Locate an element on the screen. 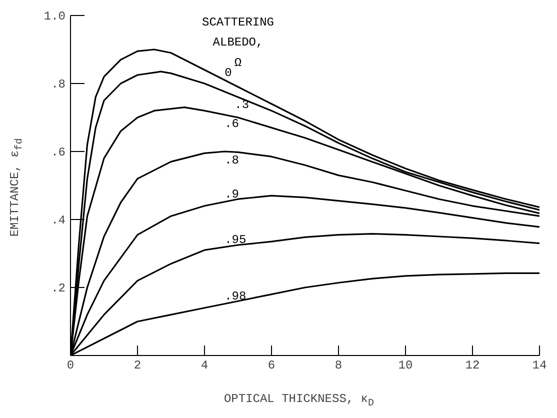  x-tick-label: 8 is located at coordinates (338, 365).